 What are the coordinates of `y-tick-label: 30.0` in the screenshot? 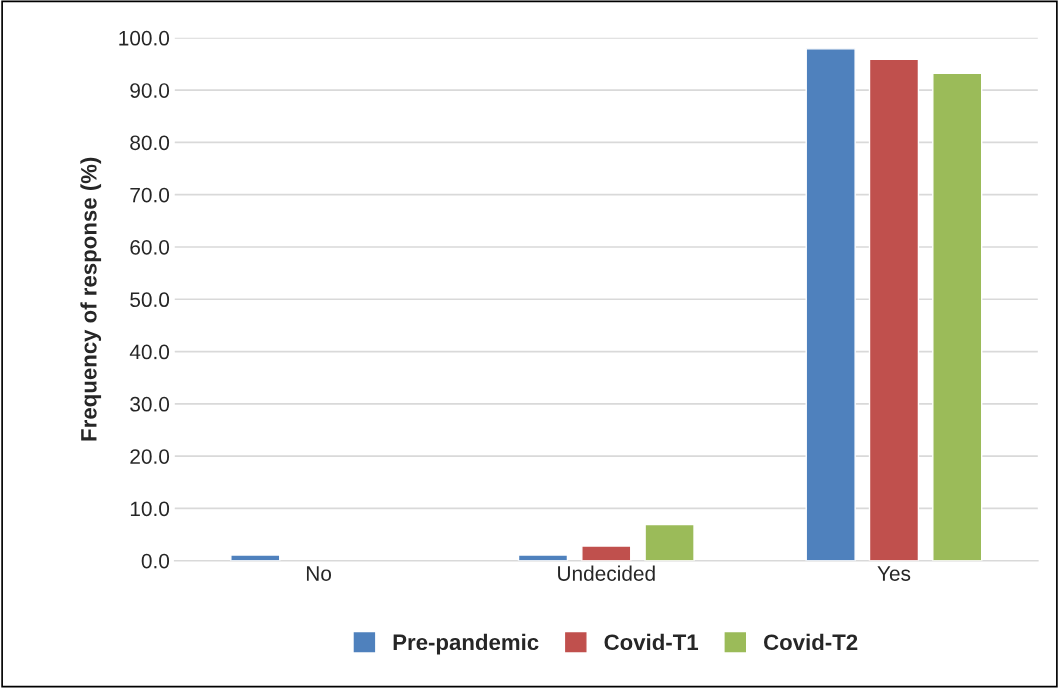 It's located at (150, 404).